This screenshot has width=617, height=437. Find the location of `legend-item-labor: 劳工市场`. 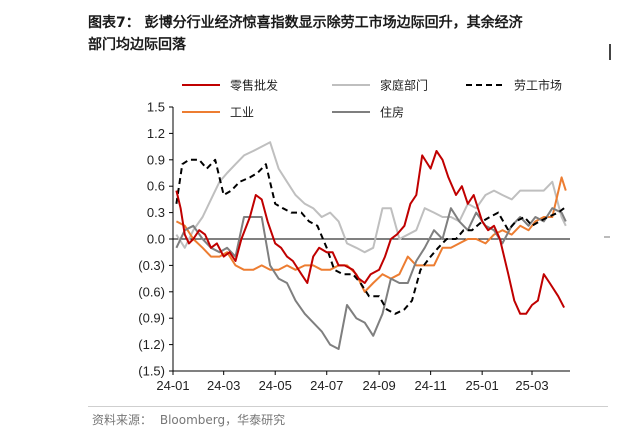

legend-item-labor: 劳工市场 is located at coordinates (514, 85).